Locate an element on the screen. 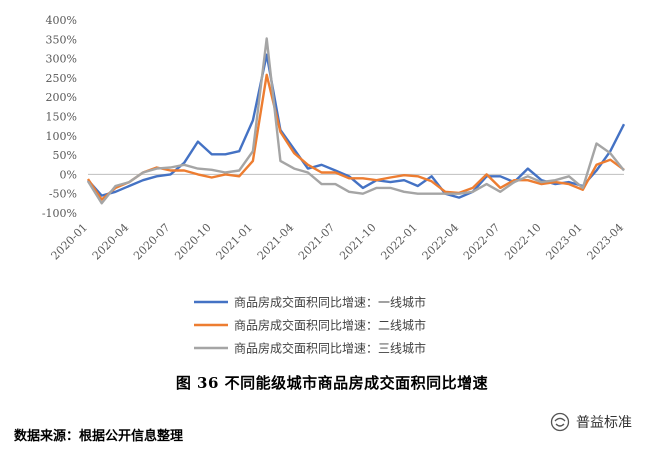 The height and width of the screenshot is (452, 664). x-tick-label: 2020-04 is located at coordinates (111, 242).